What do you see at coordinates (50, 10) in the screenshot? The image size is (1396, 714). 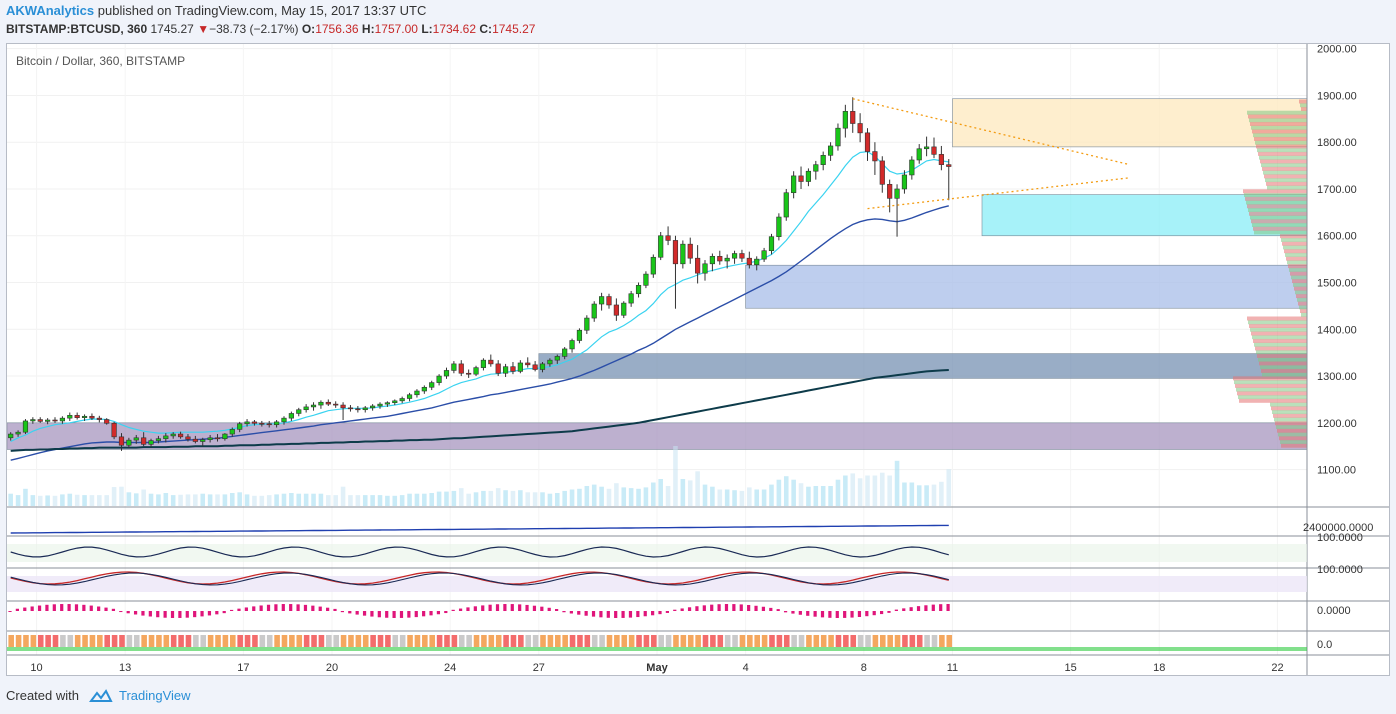 I see `author-name: AKWAnalytics` at bounding box center [50, 10].